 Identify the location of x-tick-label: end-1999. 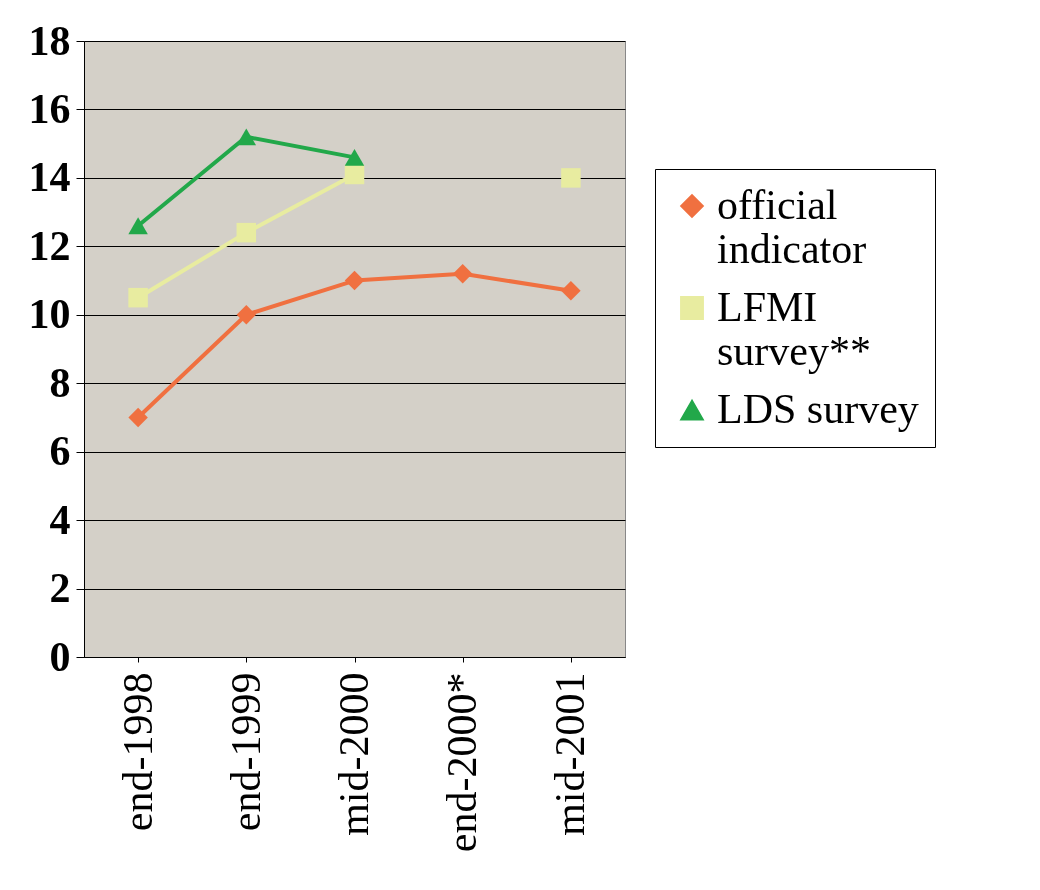
(245, 752).